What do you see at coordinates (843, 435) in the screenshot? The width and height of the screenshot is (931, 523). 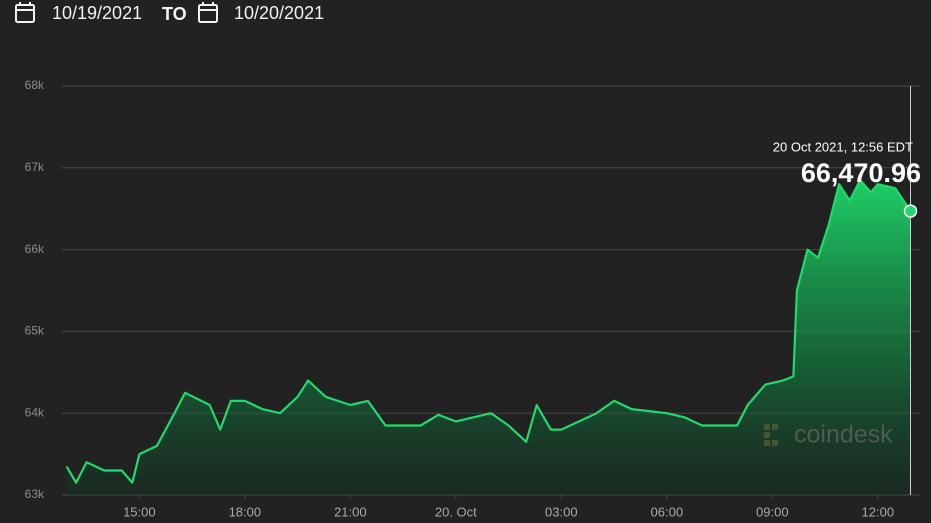 I see `watermark-text: coindesk` at bounding box center [843, 435].